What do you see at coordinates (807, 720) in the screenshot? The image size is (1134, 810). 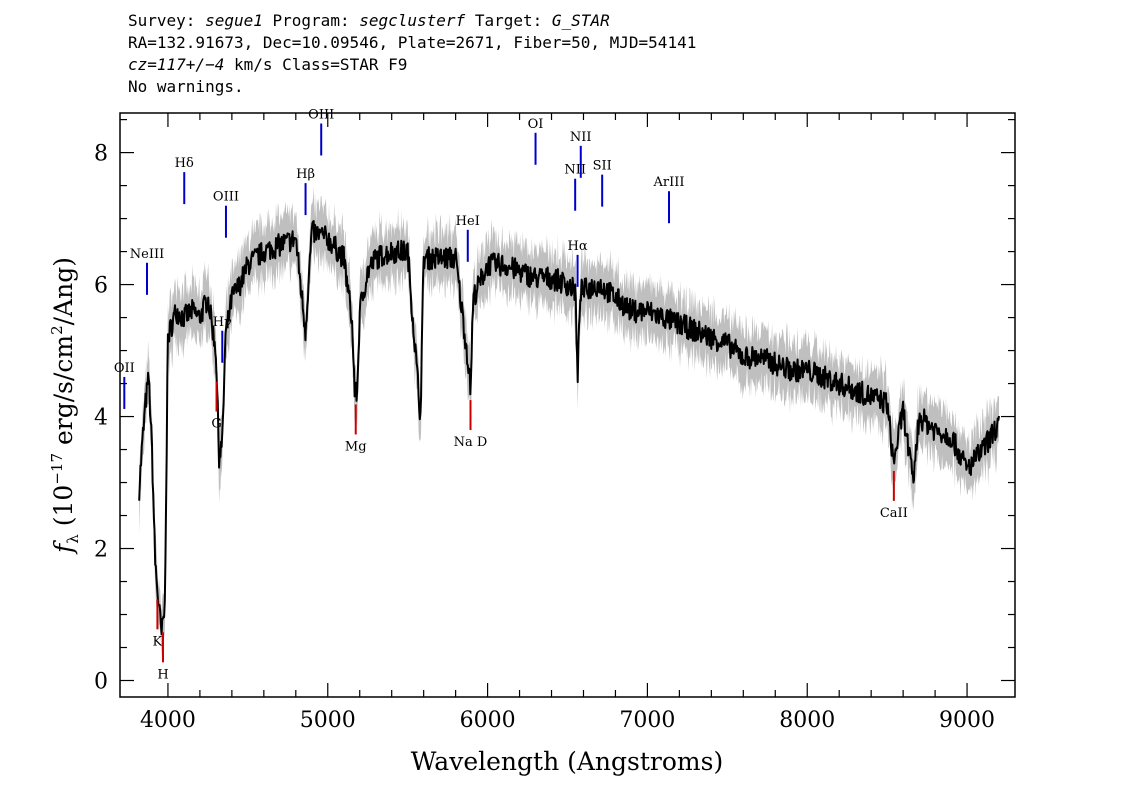 I see `x-tick-label: 8000` at bounding box center [807, 720].